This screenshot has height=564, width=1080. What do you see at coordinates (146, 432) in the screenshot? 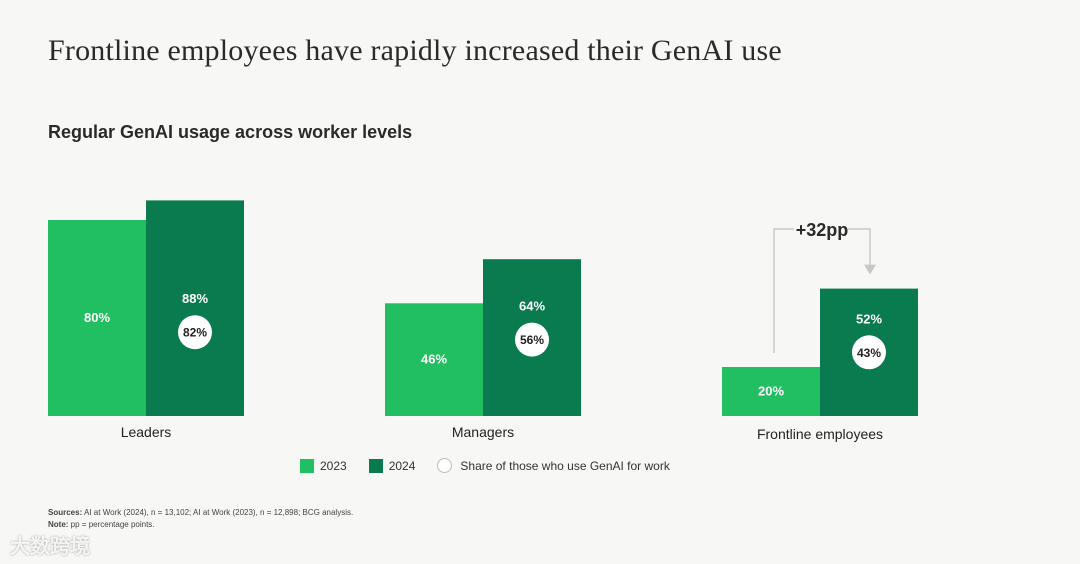
I see `category-label-leaders: Leaders` at bounding box center [146, 432].